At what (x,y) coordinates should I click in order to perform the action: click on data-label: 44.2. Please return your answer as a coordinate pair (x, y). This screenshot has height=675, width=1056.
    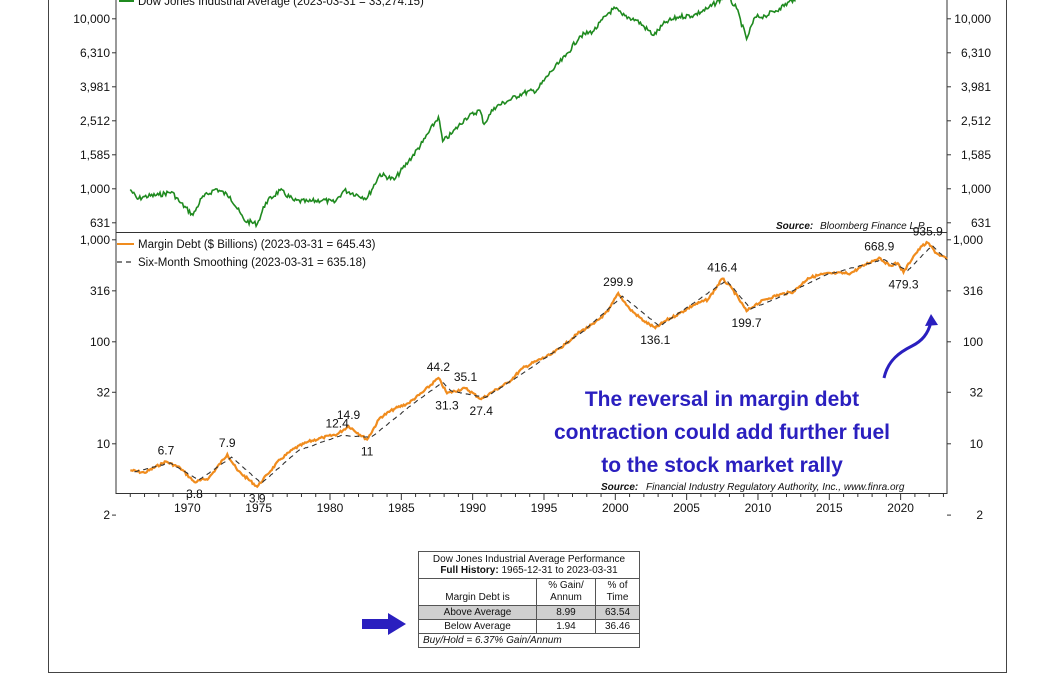
    Looking at the image, I should click on (439, 367).